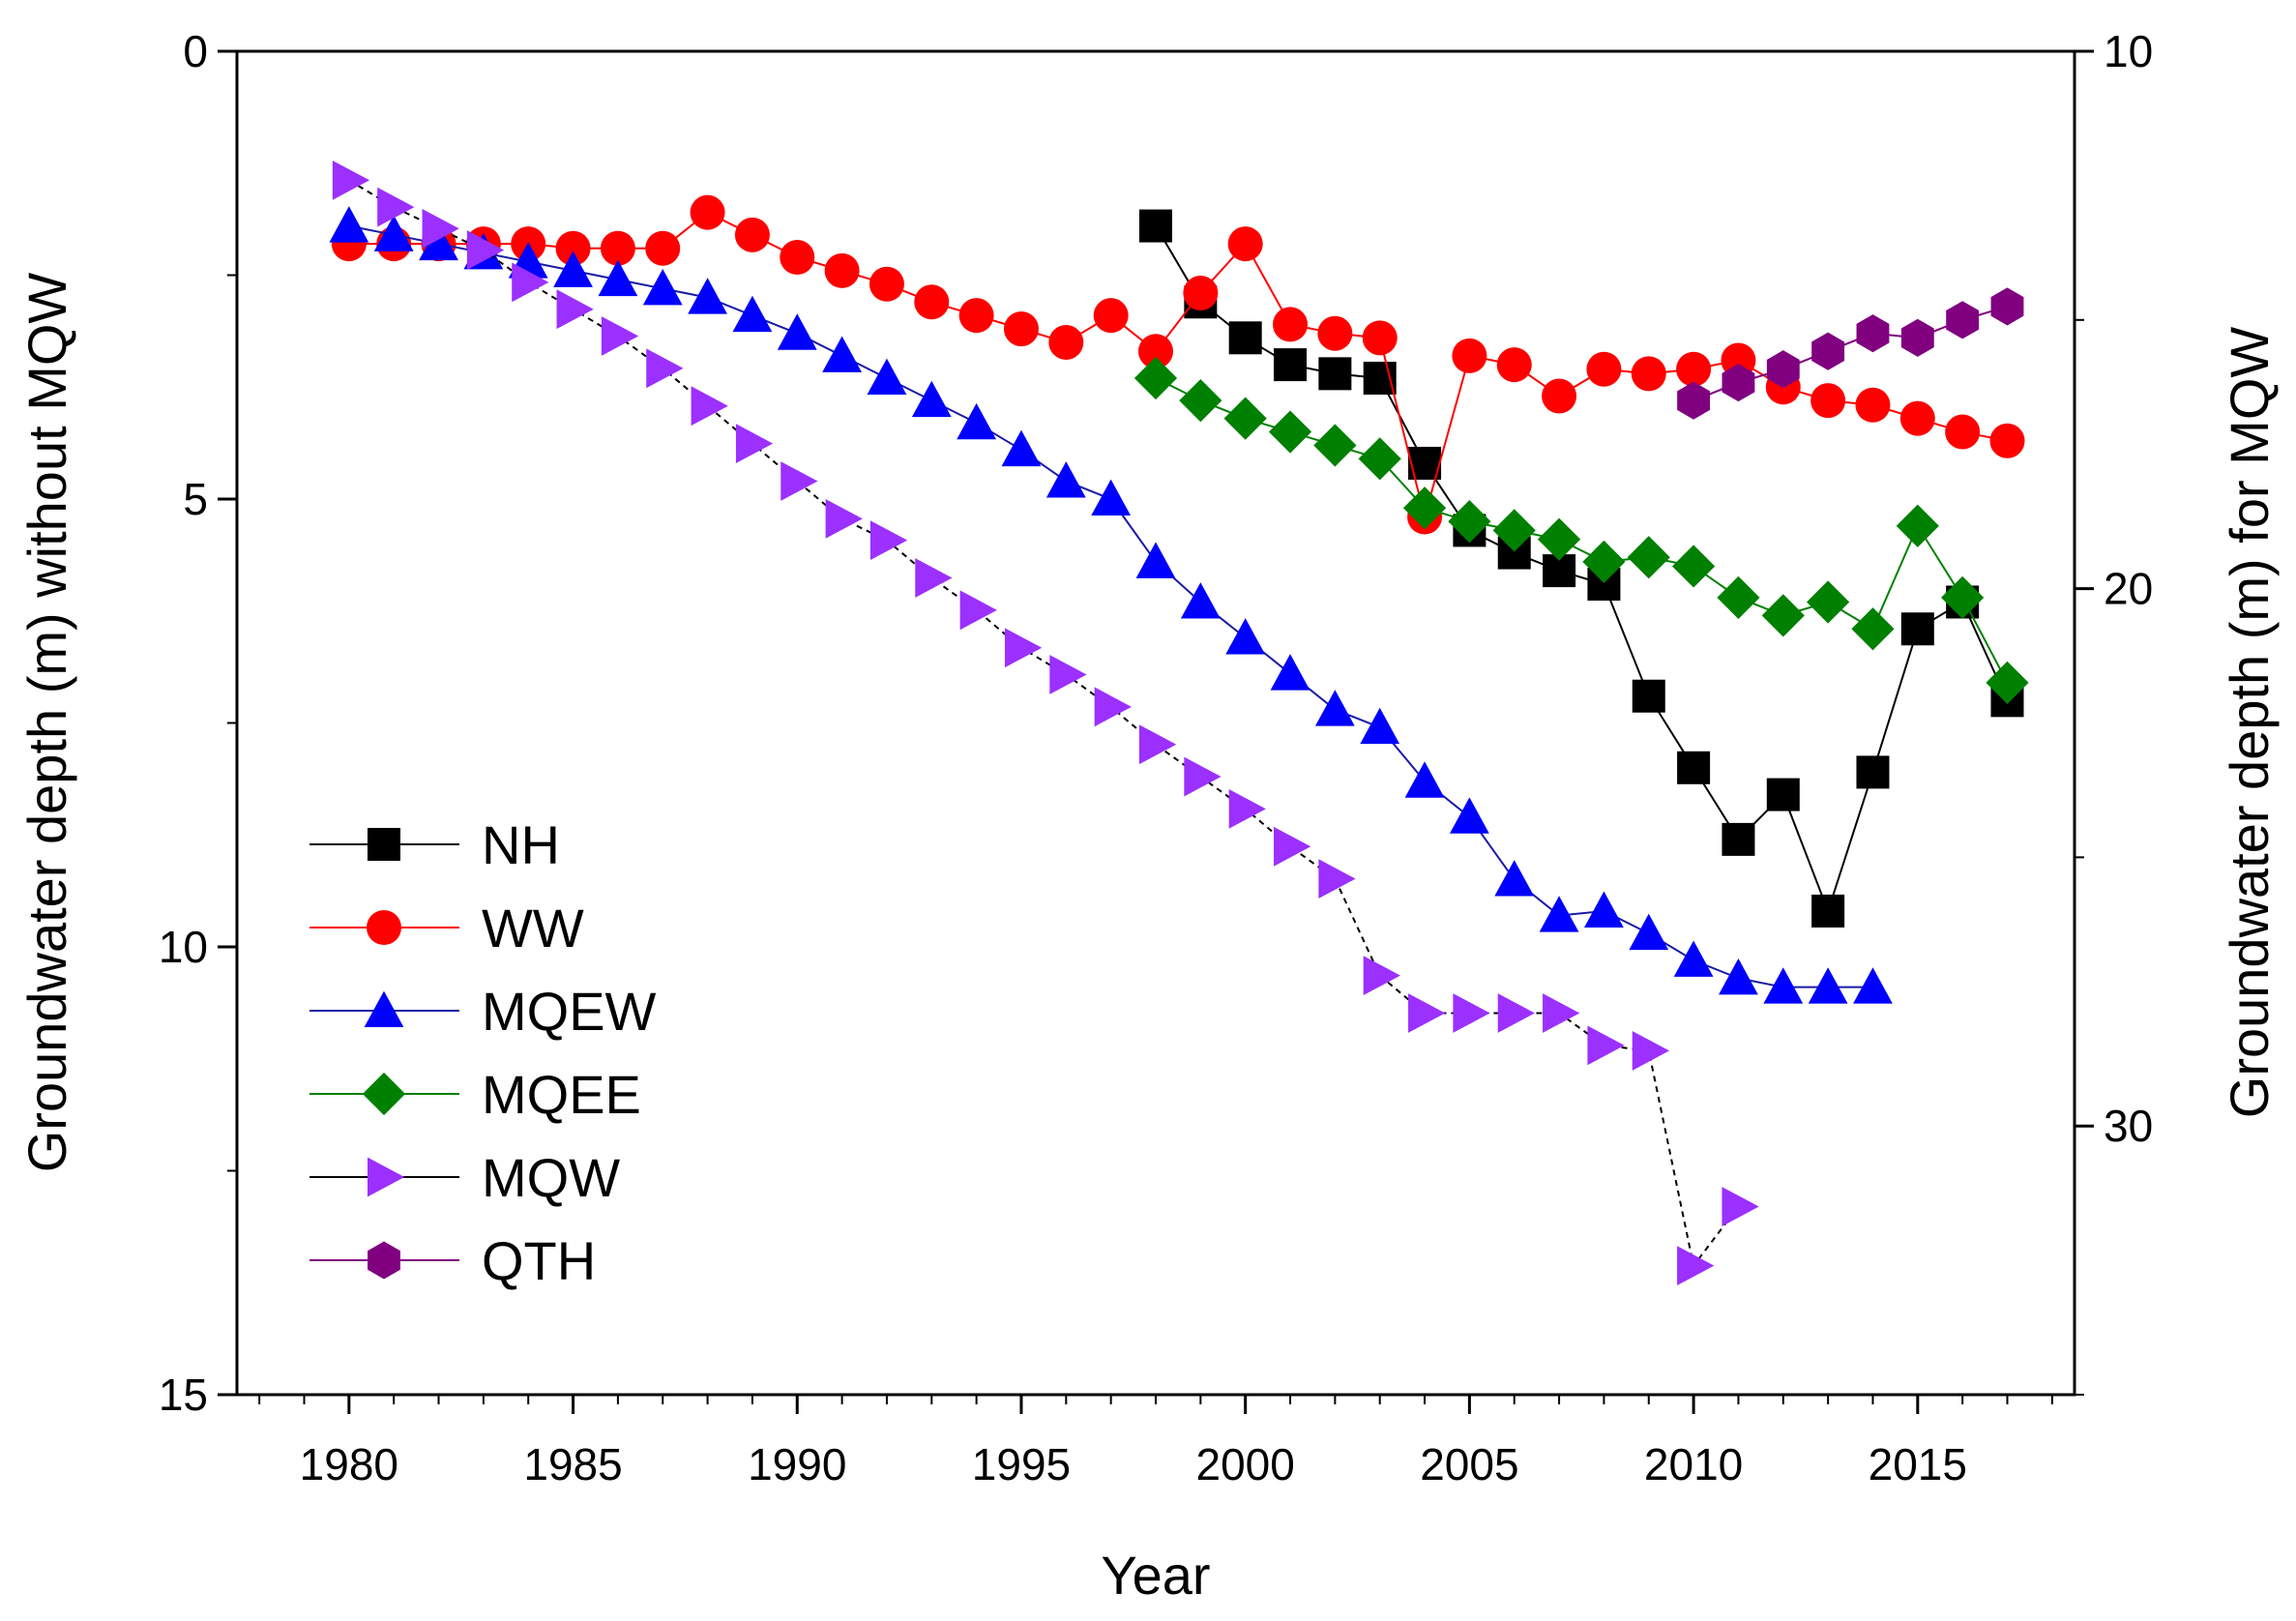 This screenshot has height=1621, width=2296. Describe the element at coordinates (1155, 1442) in the screenshot. I see `x-axis: 1980 1985 1990 1995 2000 2005 2010 2015` at that location.